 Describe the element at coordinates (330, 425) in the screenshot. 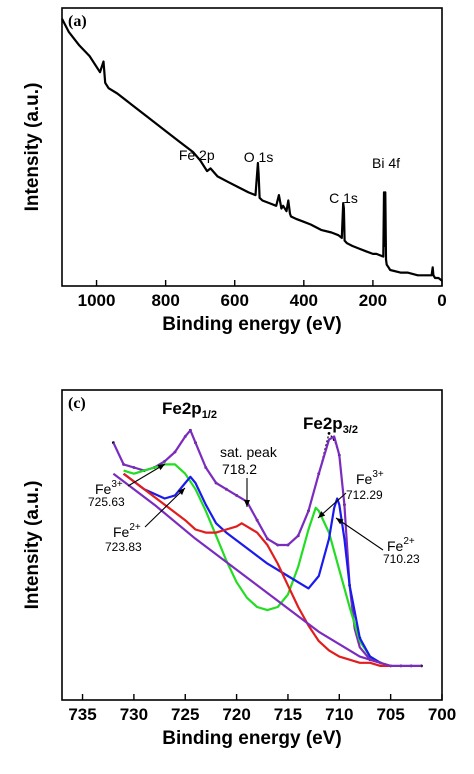

I see `peak-label: Fe2p3/2` at that location.